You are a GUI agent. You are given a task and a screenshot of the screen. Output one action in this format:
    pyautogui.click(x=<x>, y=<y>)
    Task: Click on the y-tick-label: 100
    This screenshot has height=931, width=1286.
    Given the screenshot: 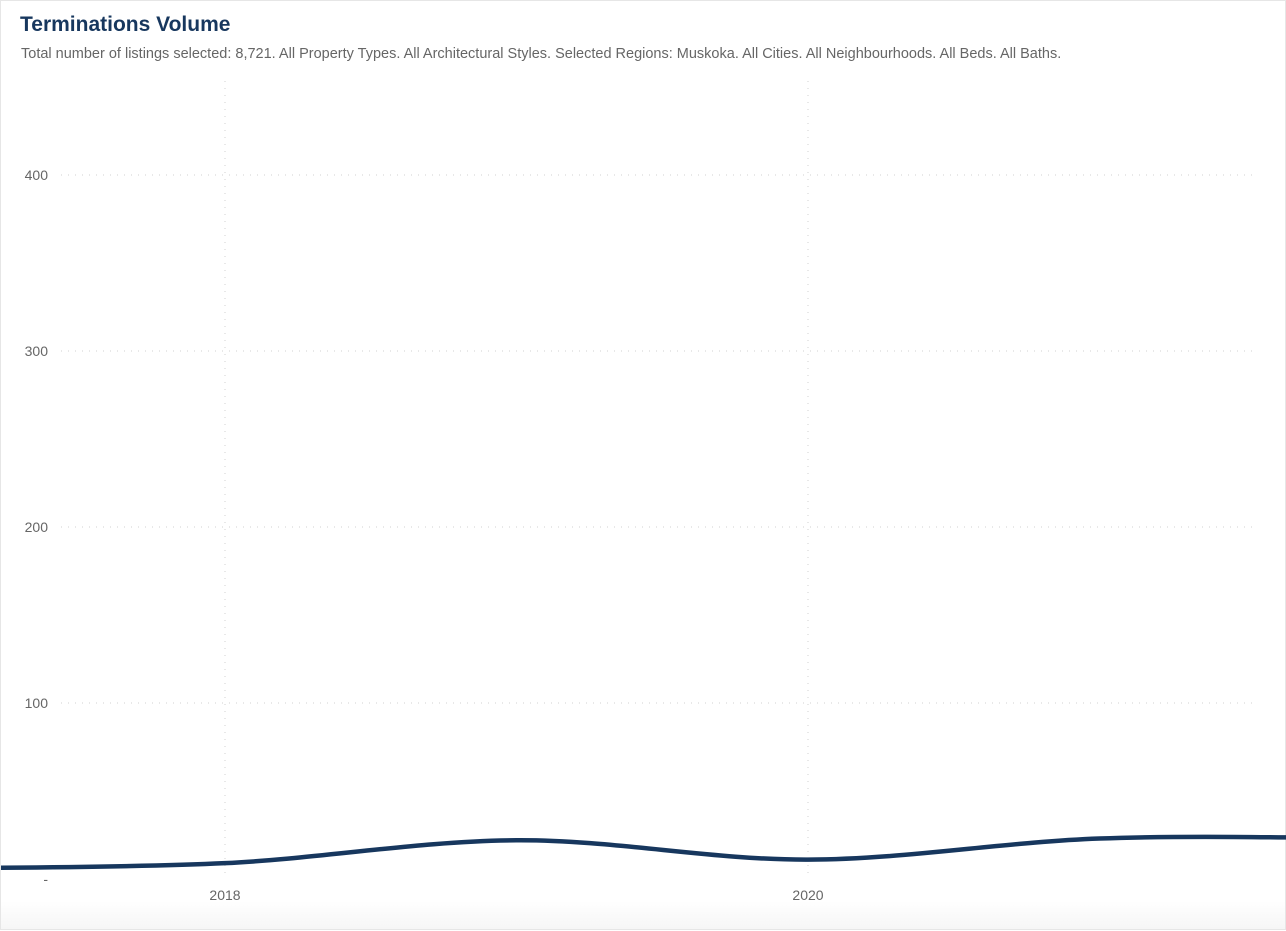 What is the action you would take?
    pyautogui.click(x=37, y=703)
    